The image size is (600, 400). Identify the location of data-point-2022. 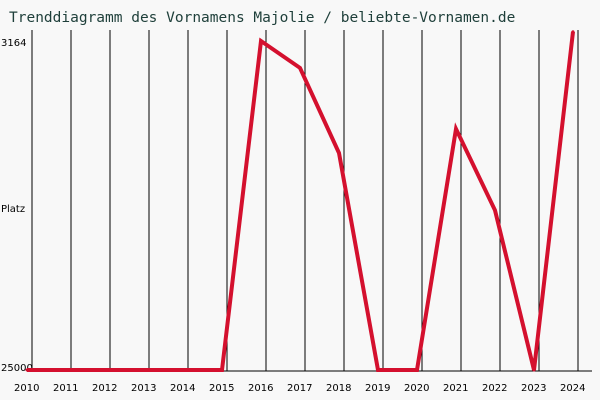
(495, 210).